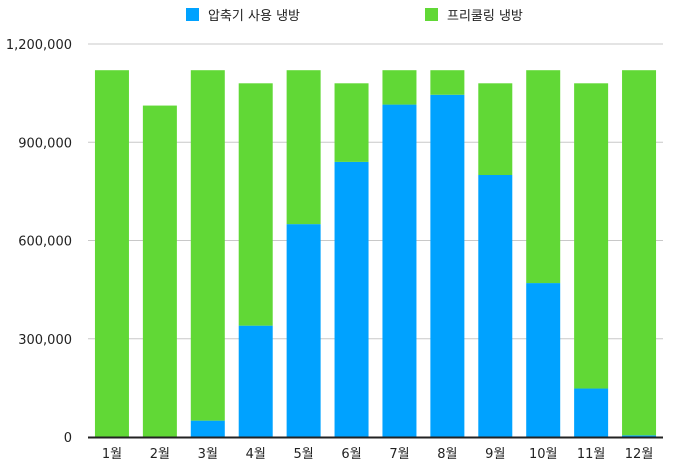  Describe the element at coordinates (399, 454) in the screenshot. I see `x-tick-label: 7월` at that location.